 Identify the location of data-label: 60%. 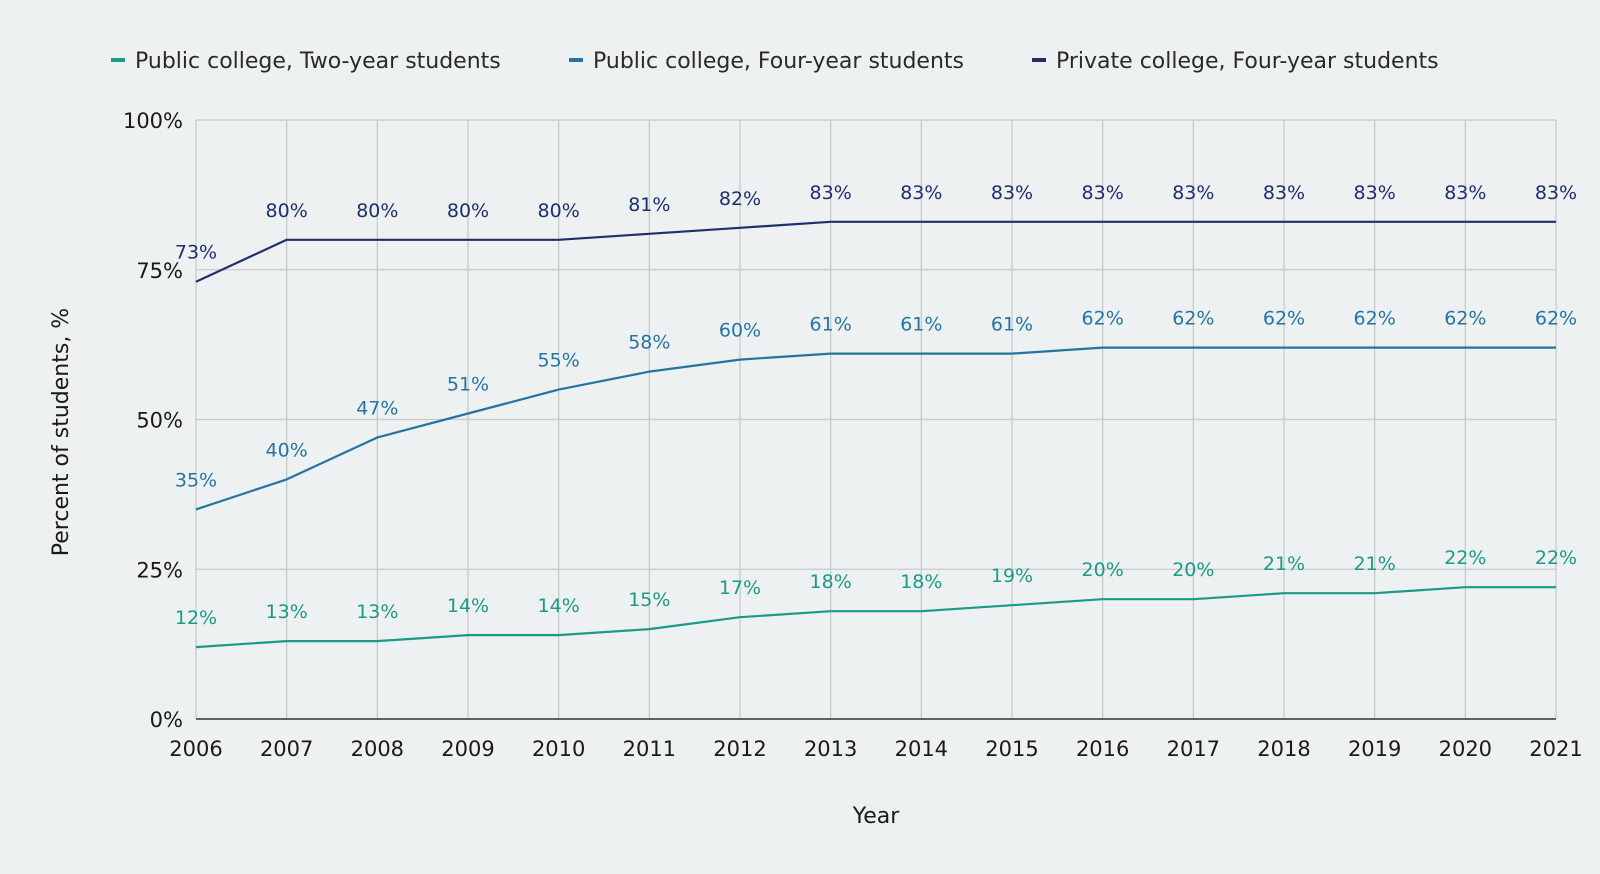
(740, 331).